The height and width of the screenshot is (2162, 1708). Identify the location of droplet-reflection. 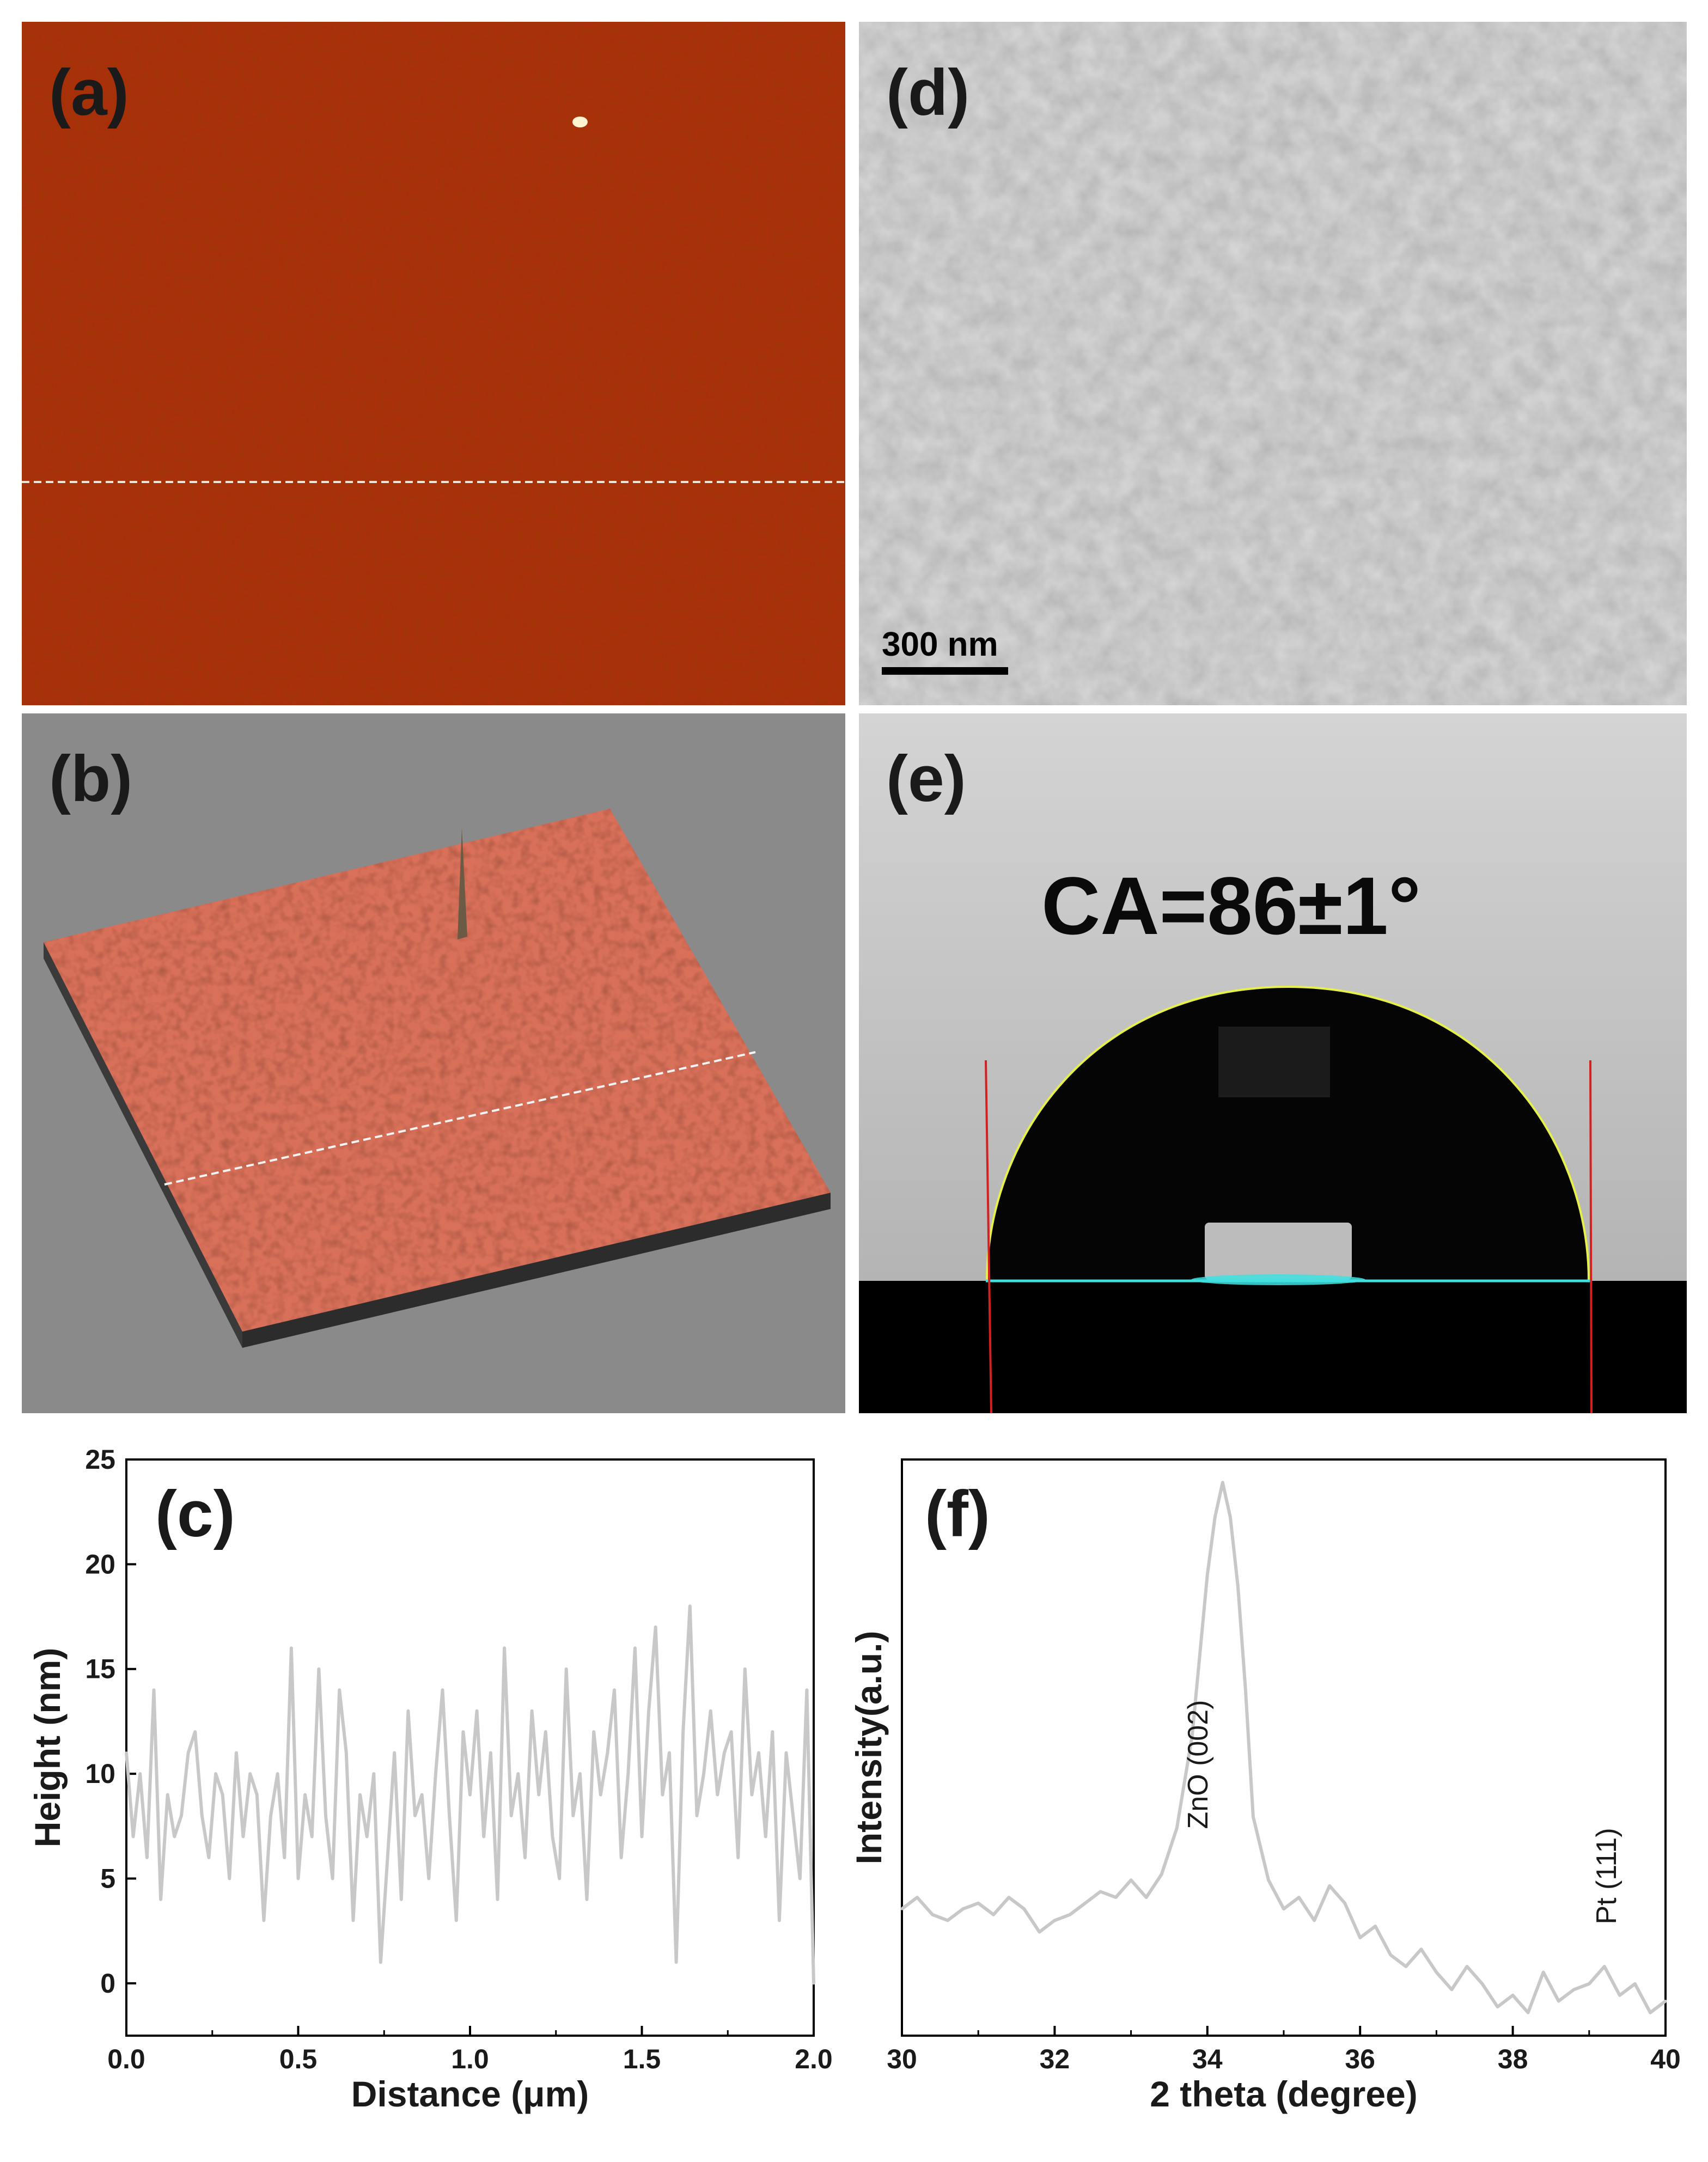
(1278, 1251).